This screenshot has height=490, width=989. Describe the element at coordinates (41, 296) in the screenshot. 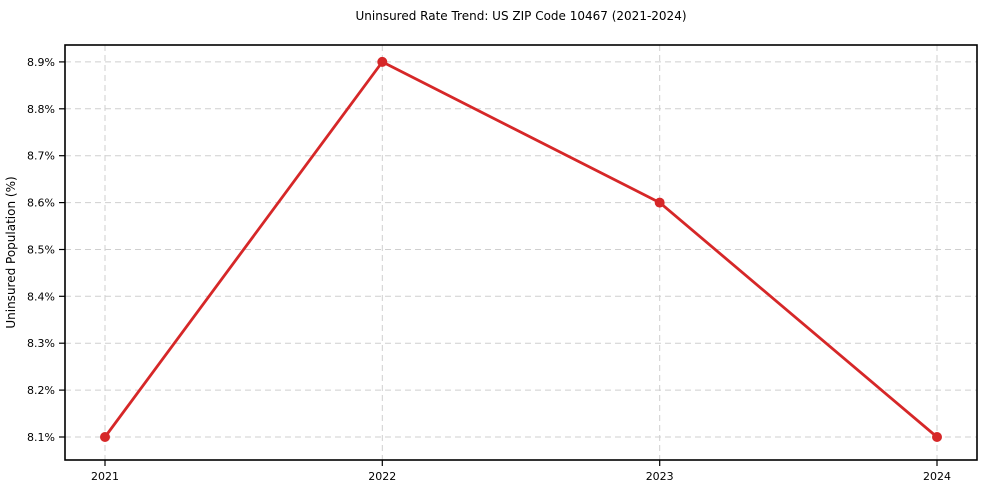

I see `y-tick-label: 8.4%` at that location.